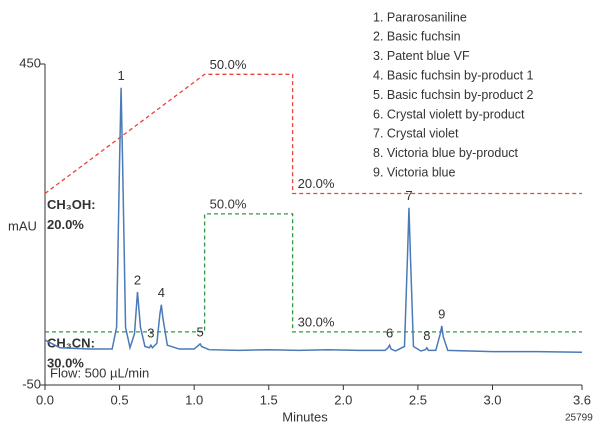 This screenshot has height=427, width=595. I want to click on legend-entry: 9. Victoria blue, so click(414, 172).